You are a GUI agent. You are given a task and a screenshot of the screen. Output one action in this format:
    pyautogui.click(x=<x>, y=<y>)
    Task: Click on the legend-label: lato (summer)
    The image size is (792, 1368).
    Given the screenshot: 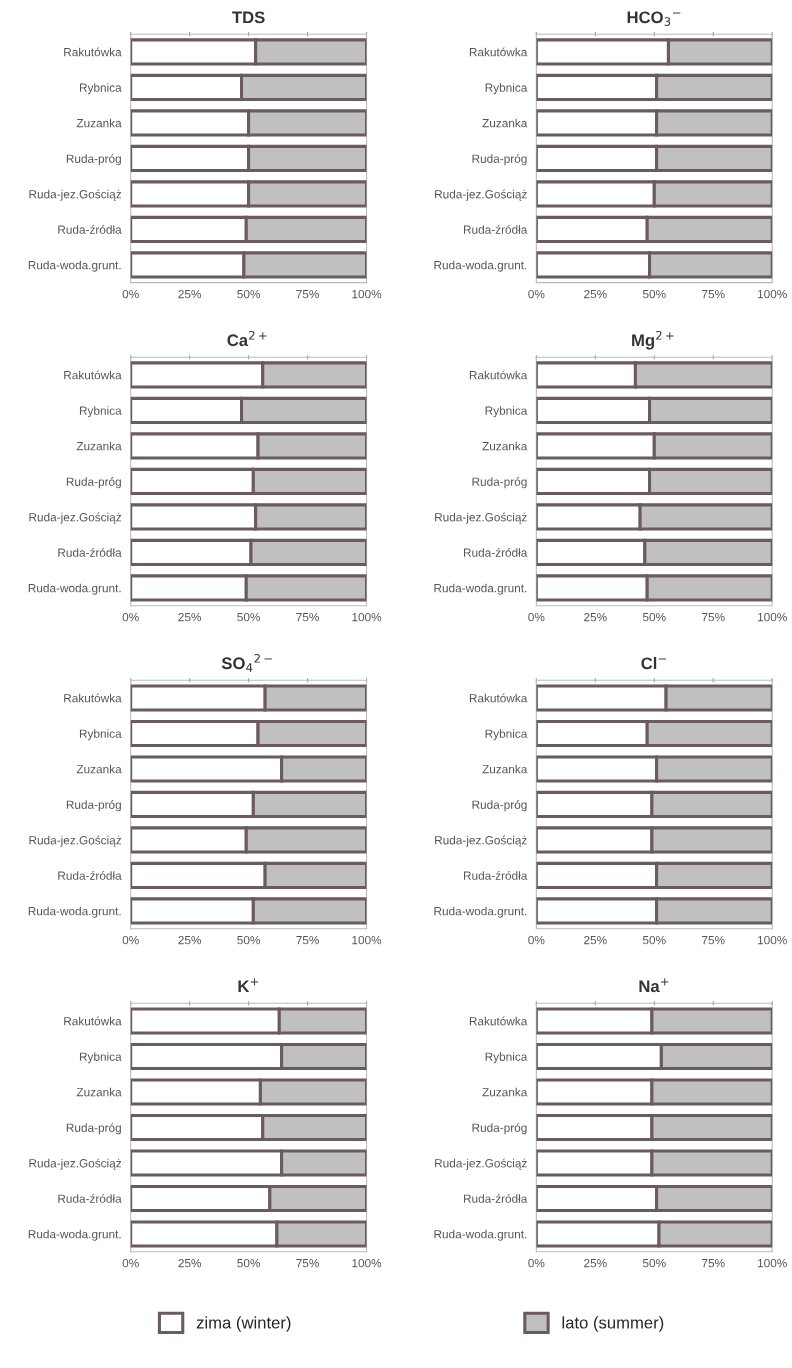 What is the action you would take?
    pyautogui.click(x=613, y=1324)
    